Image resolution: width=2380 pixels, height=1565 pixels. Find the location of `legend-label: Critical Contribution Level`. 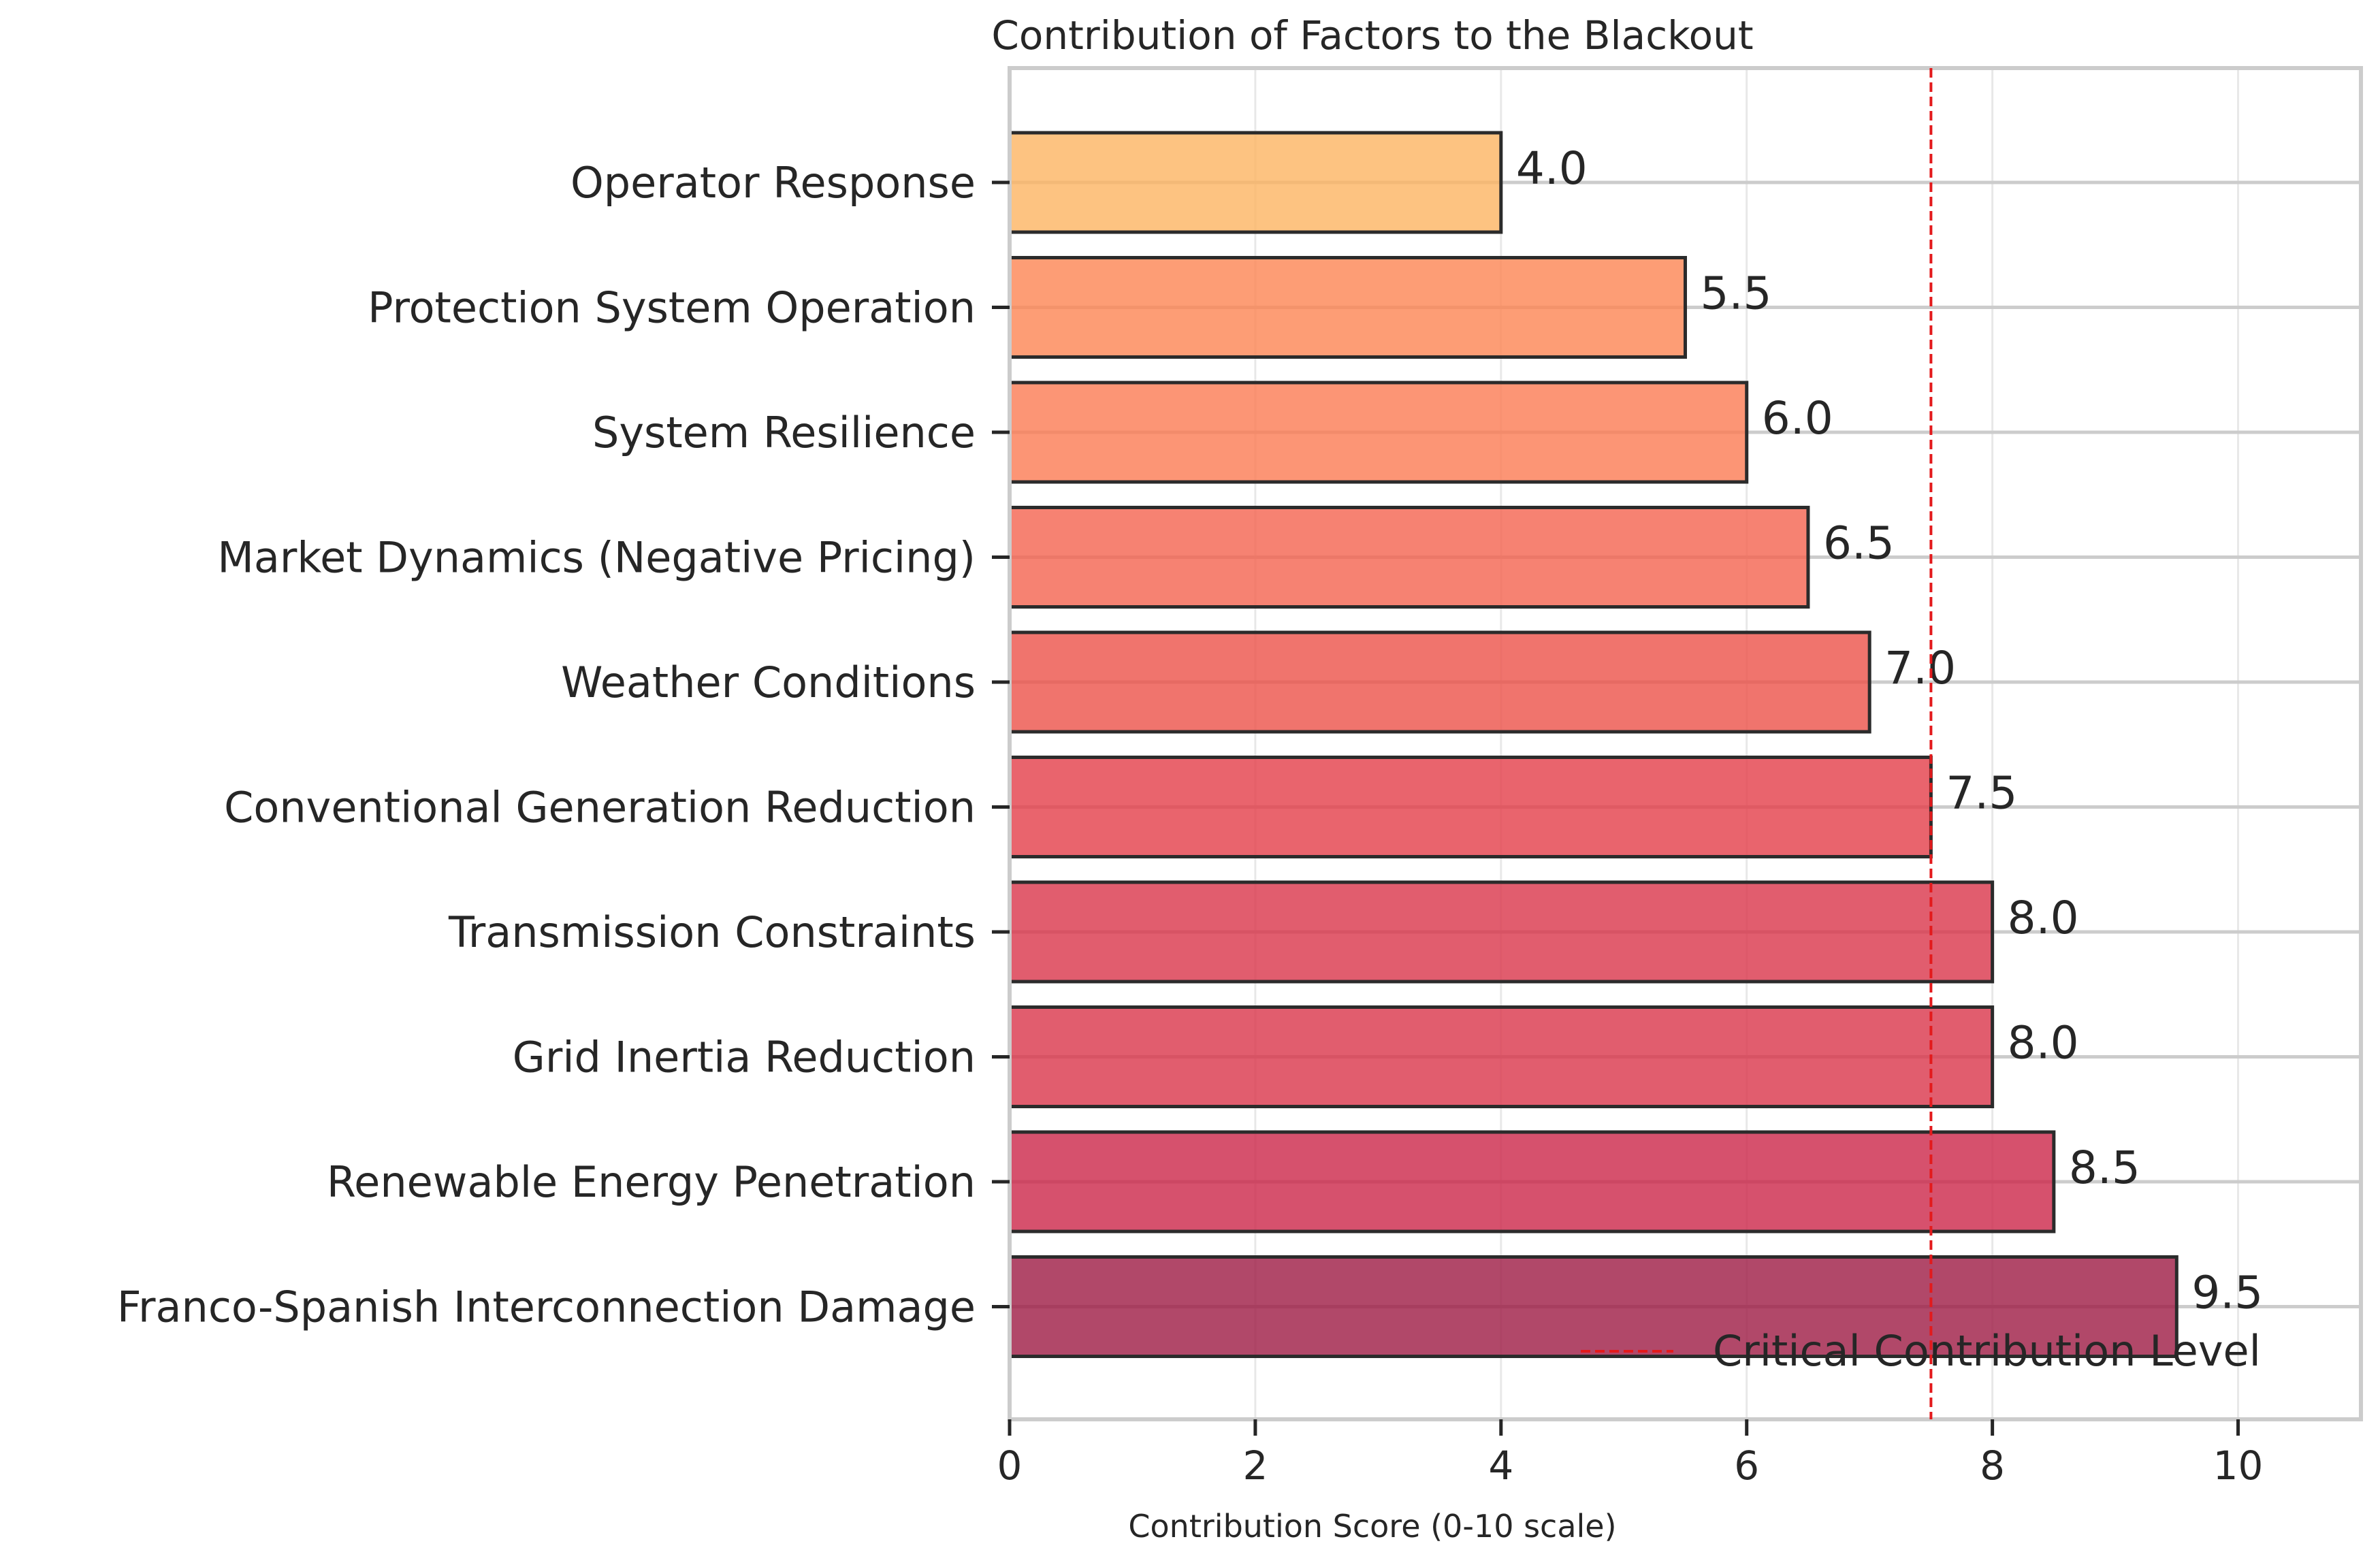

legend-label: Critical Contribution Level is located at coordinates (1987, 1351).